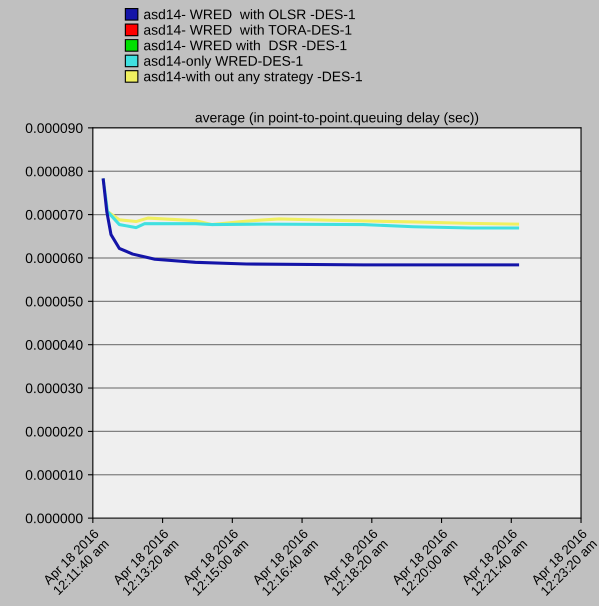 Image resolution: width=599 pixels, height=606 pixels. Describe the element at coordinates (54, 431) in the screenshot. I see `y-tick-label: 0.000020` at that location.